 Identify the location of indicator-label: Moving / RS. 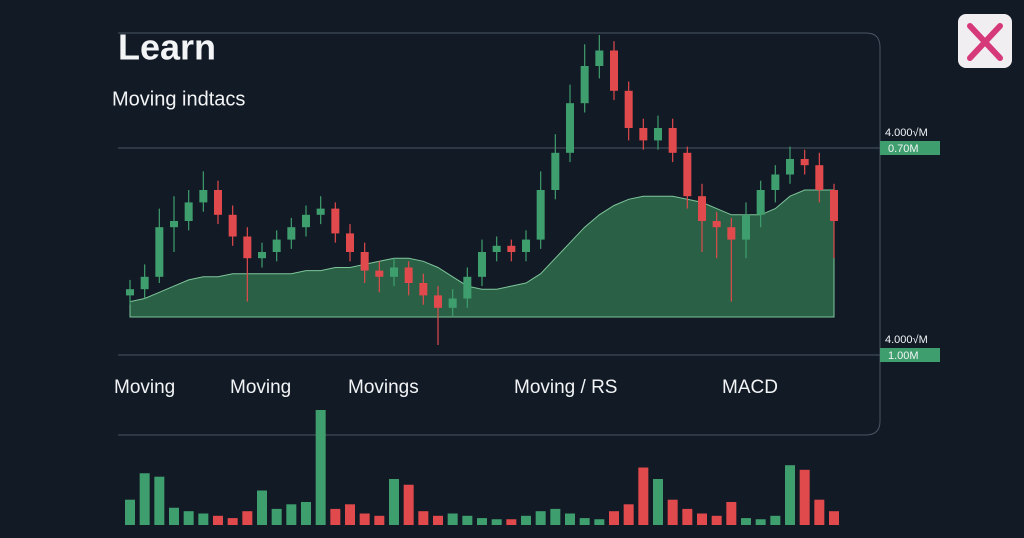
(565, 387).